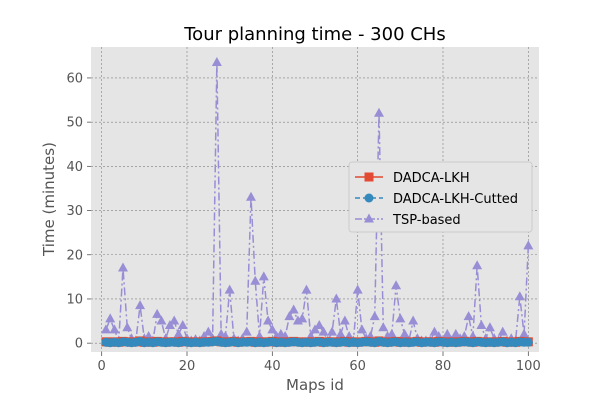 Image resolution: width=600 pixels, height=400 pixels. What do you see at coordinates (79, 344) in the screenshot?
I see `y-tick-label: 0` at bounding box center [79, 344].